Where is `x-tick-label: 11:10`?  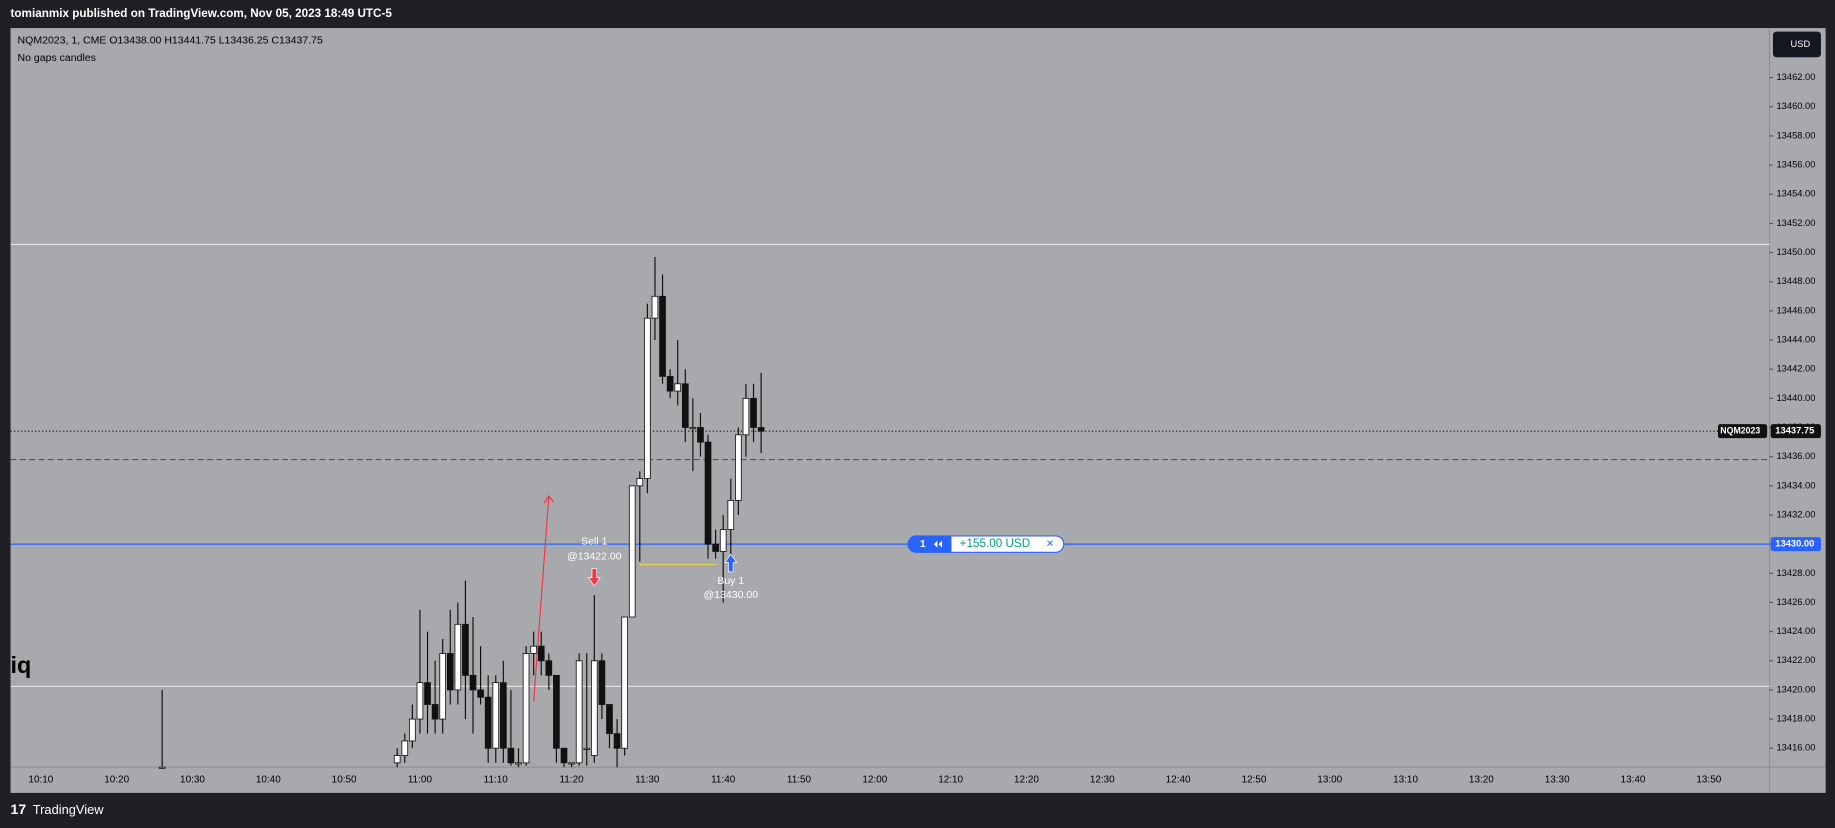 x-tick-label: 11:10 is located at coordinates (496, 780).